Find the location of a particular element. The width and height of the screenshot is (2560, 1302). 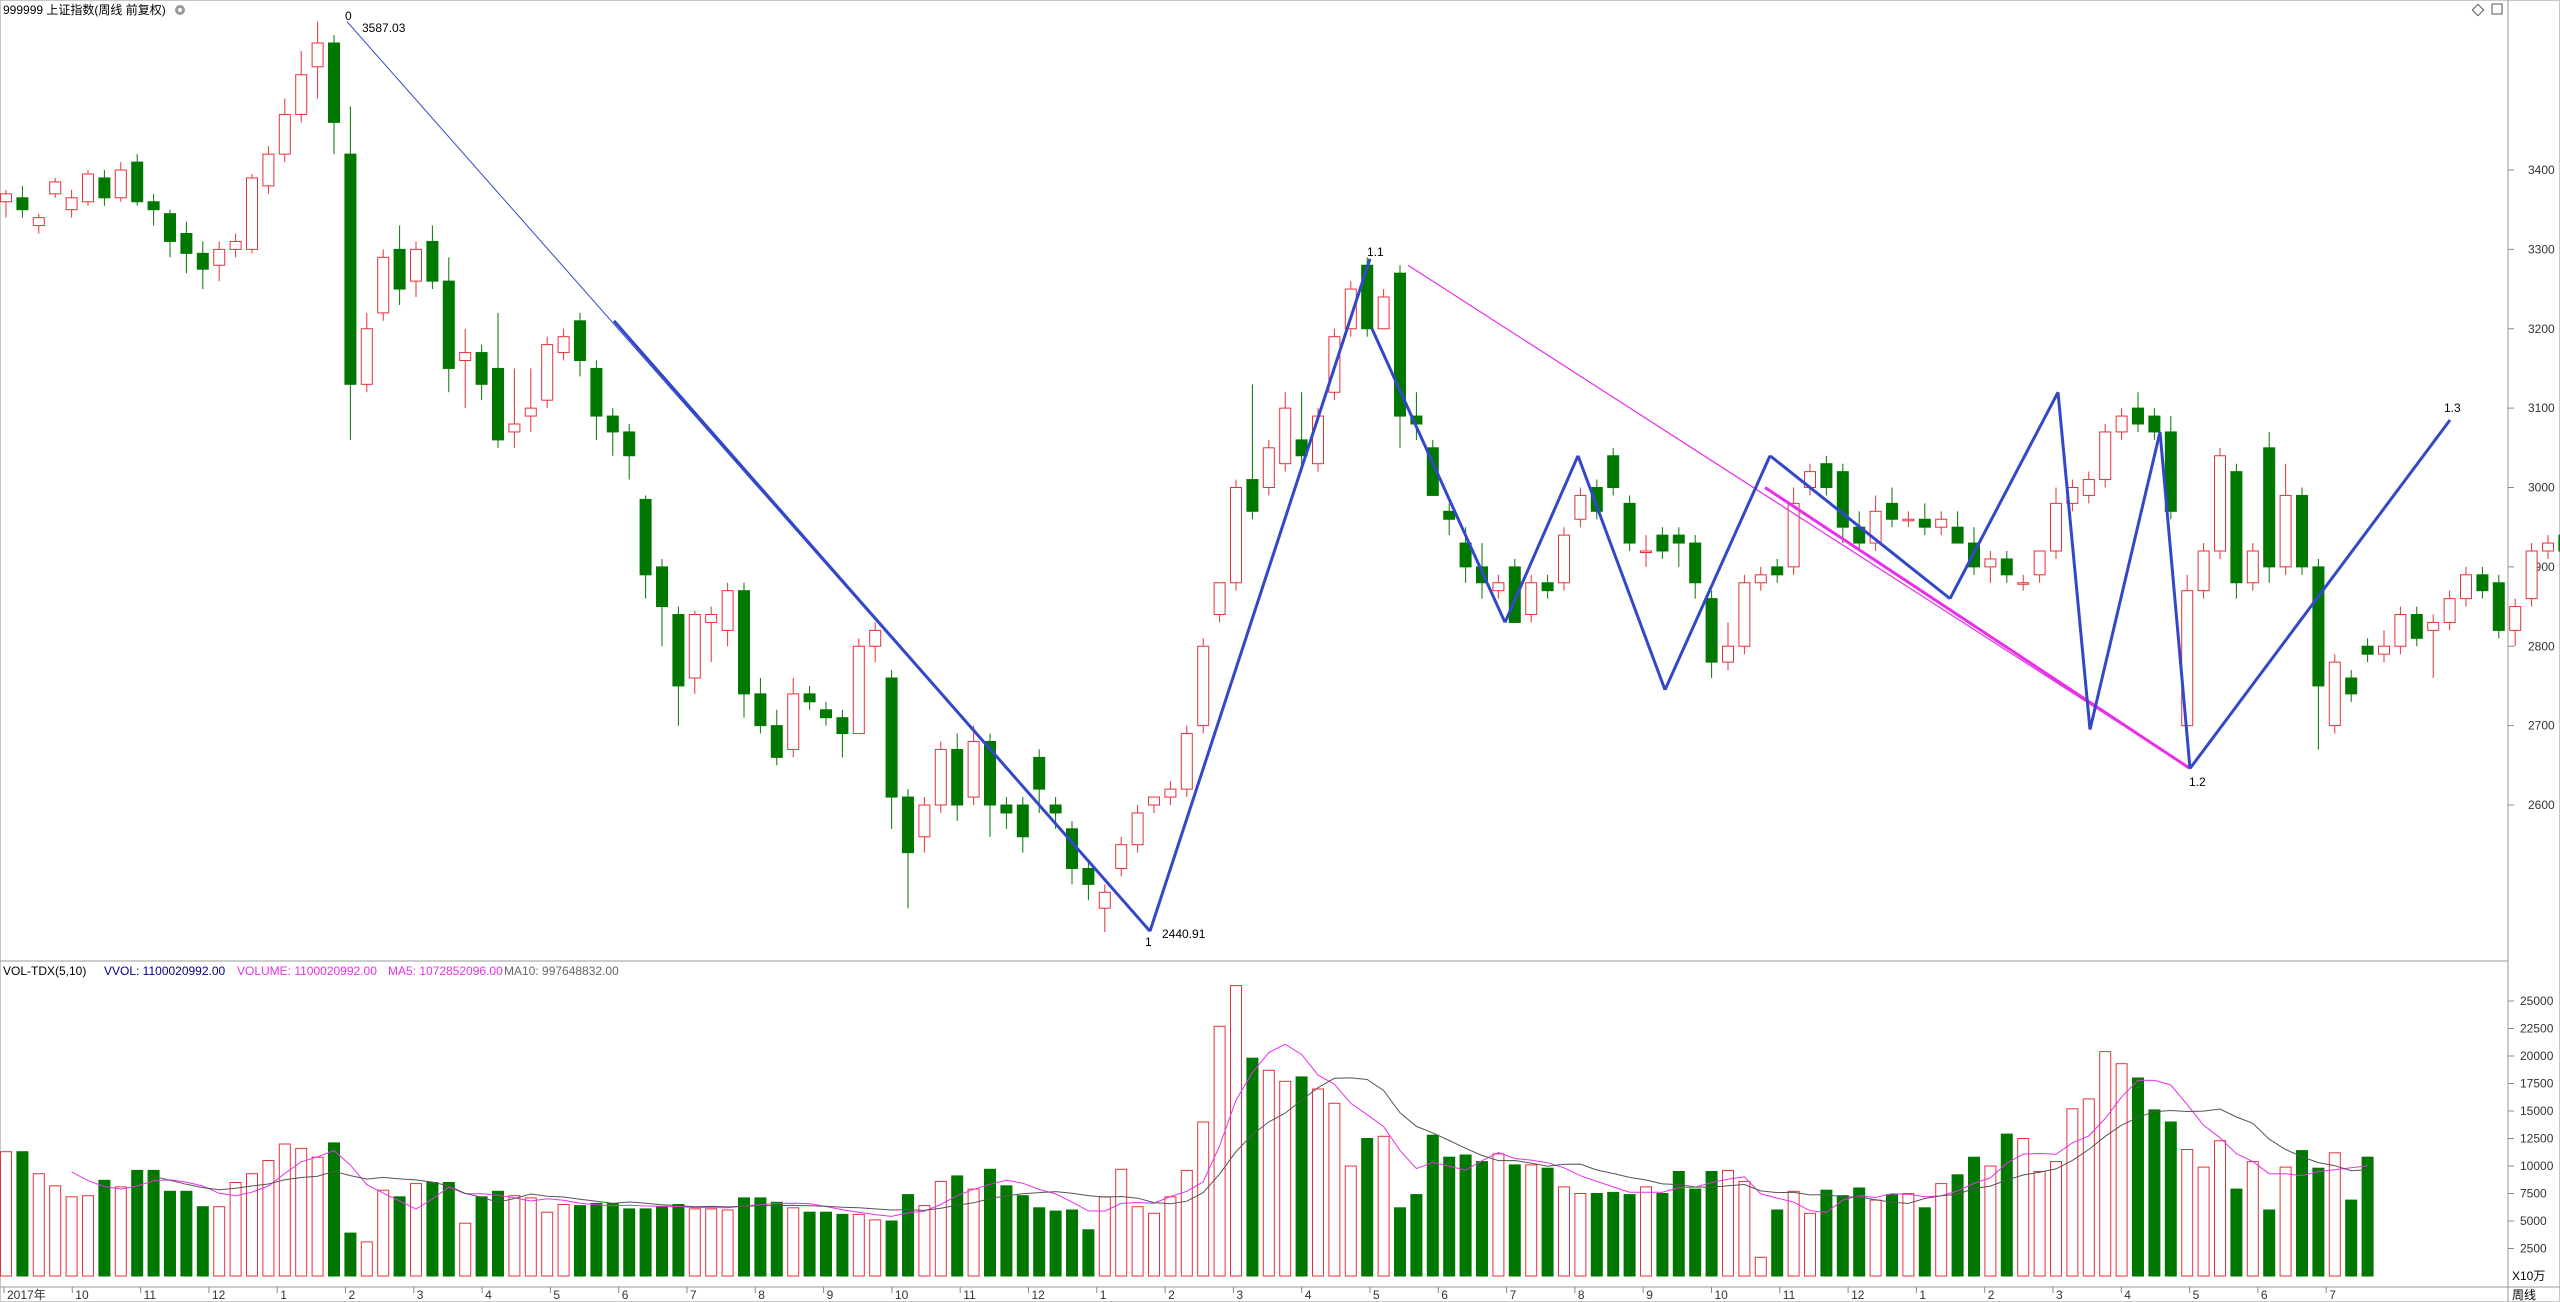

vol-tick-label: 7500 is located at coordinates (2533, 1194).